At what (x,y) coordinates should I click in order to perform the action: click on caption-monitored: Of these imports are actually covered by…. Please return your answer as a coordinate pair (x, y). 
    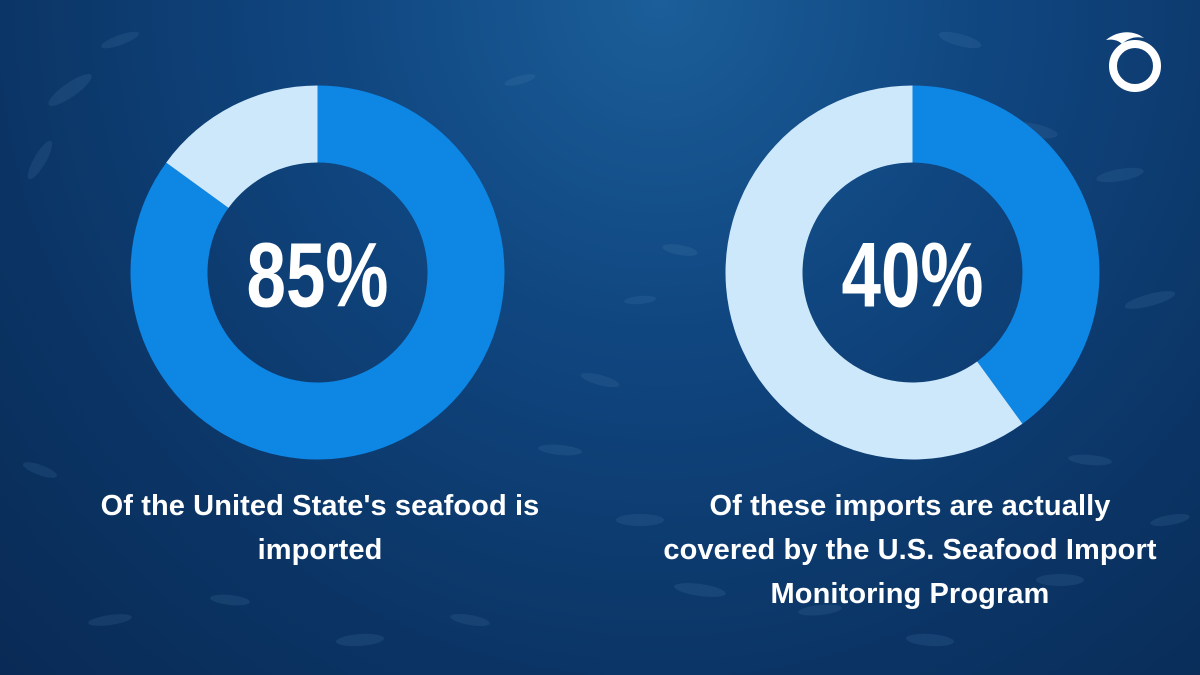
    Looking at the image, I should click on (910, 550).